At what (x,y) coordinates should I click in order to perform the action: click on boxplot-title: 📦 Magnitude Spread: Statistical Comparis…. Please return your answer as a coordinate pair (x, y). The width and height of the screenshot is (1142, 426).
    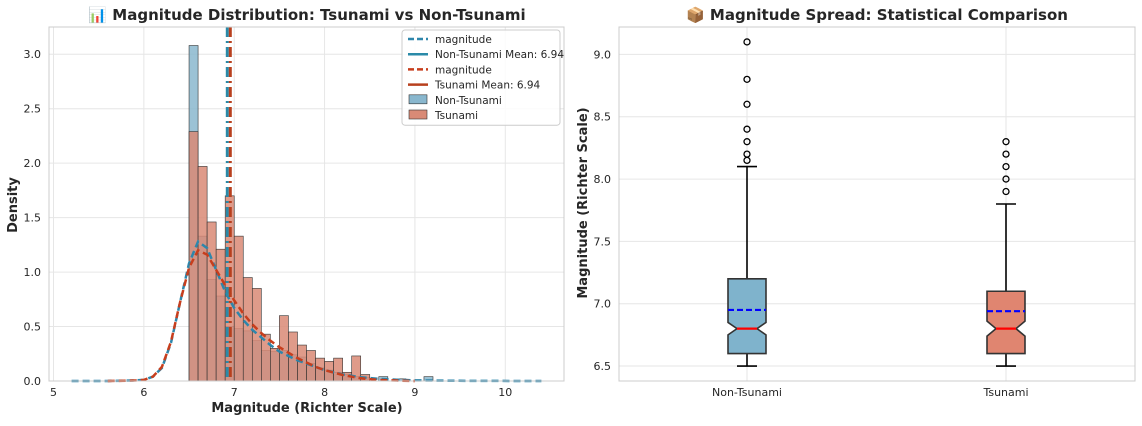
    Looking at the image, I should click on (877, 15).